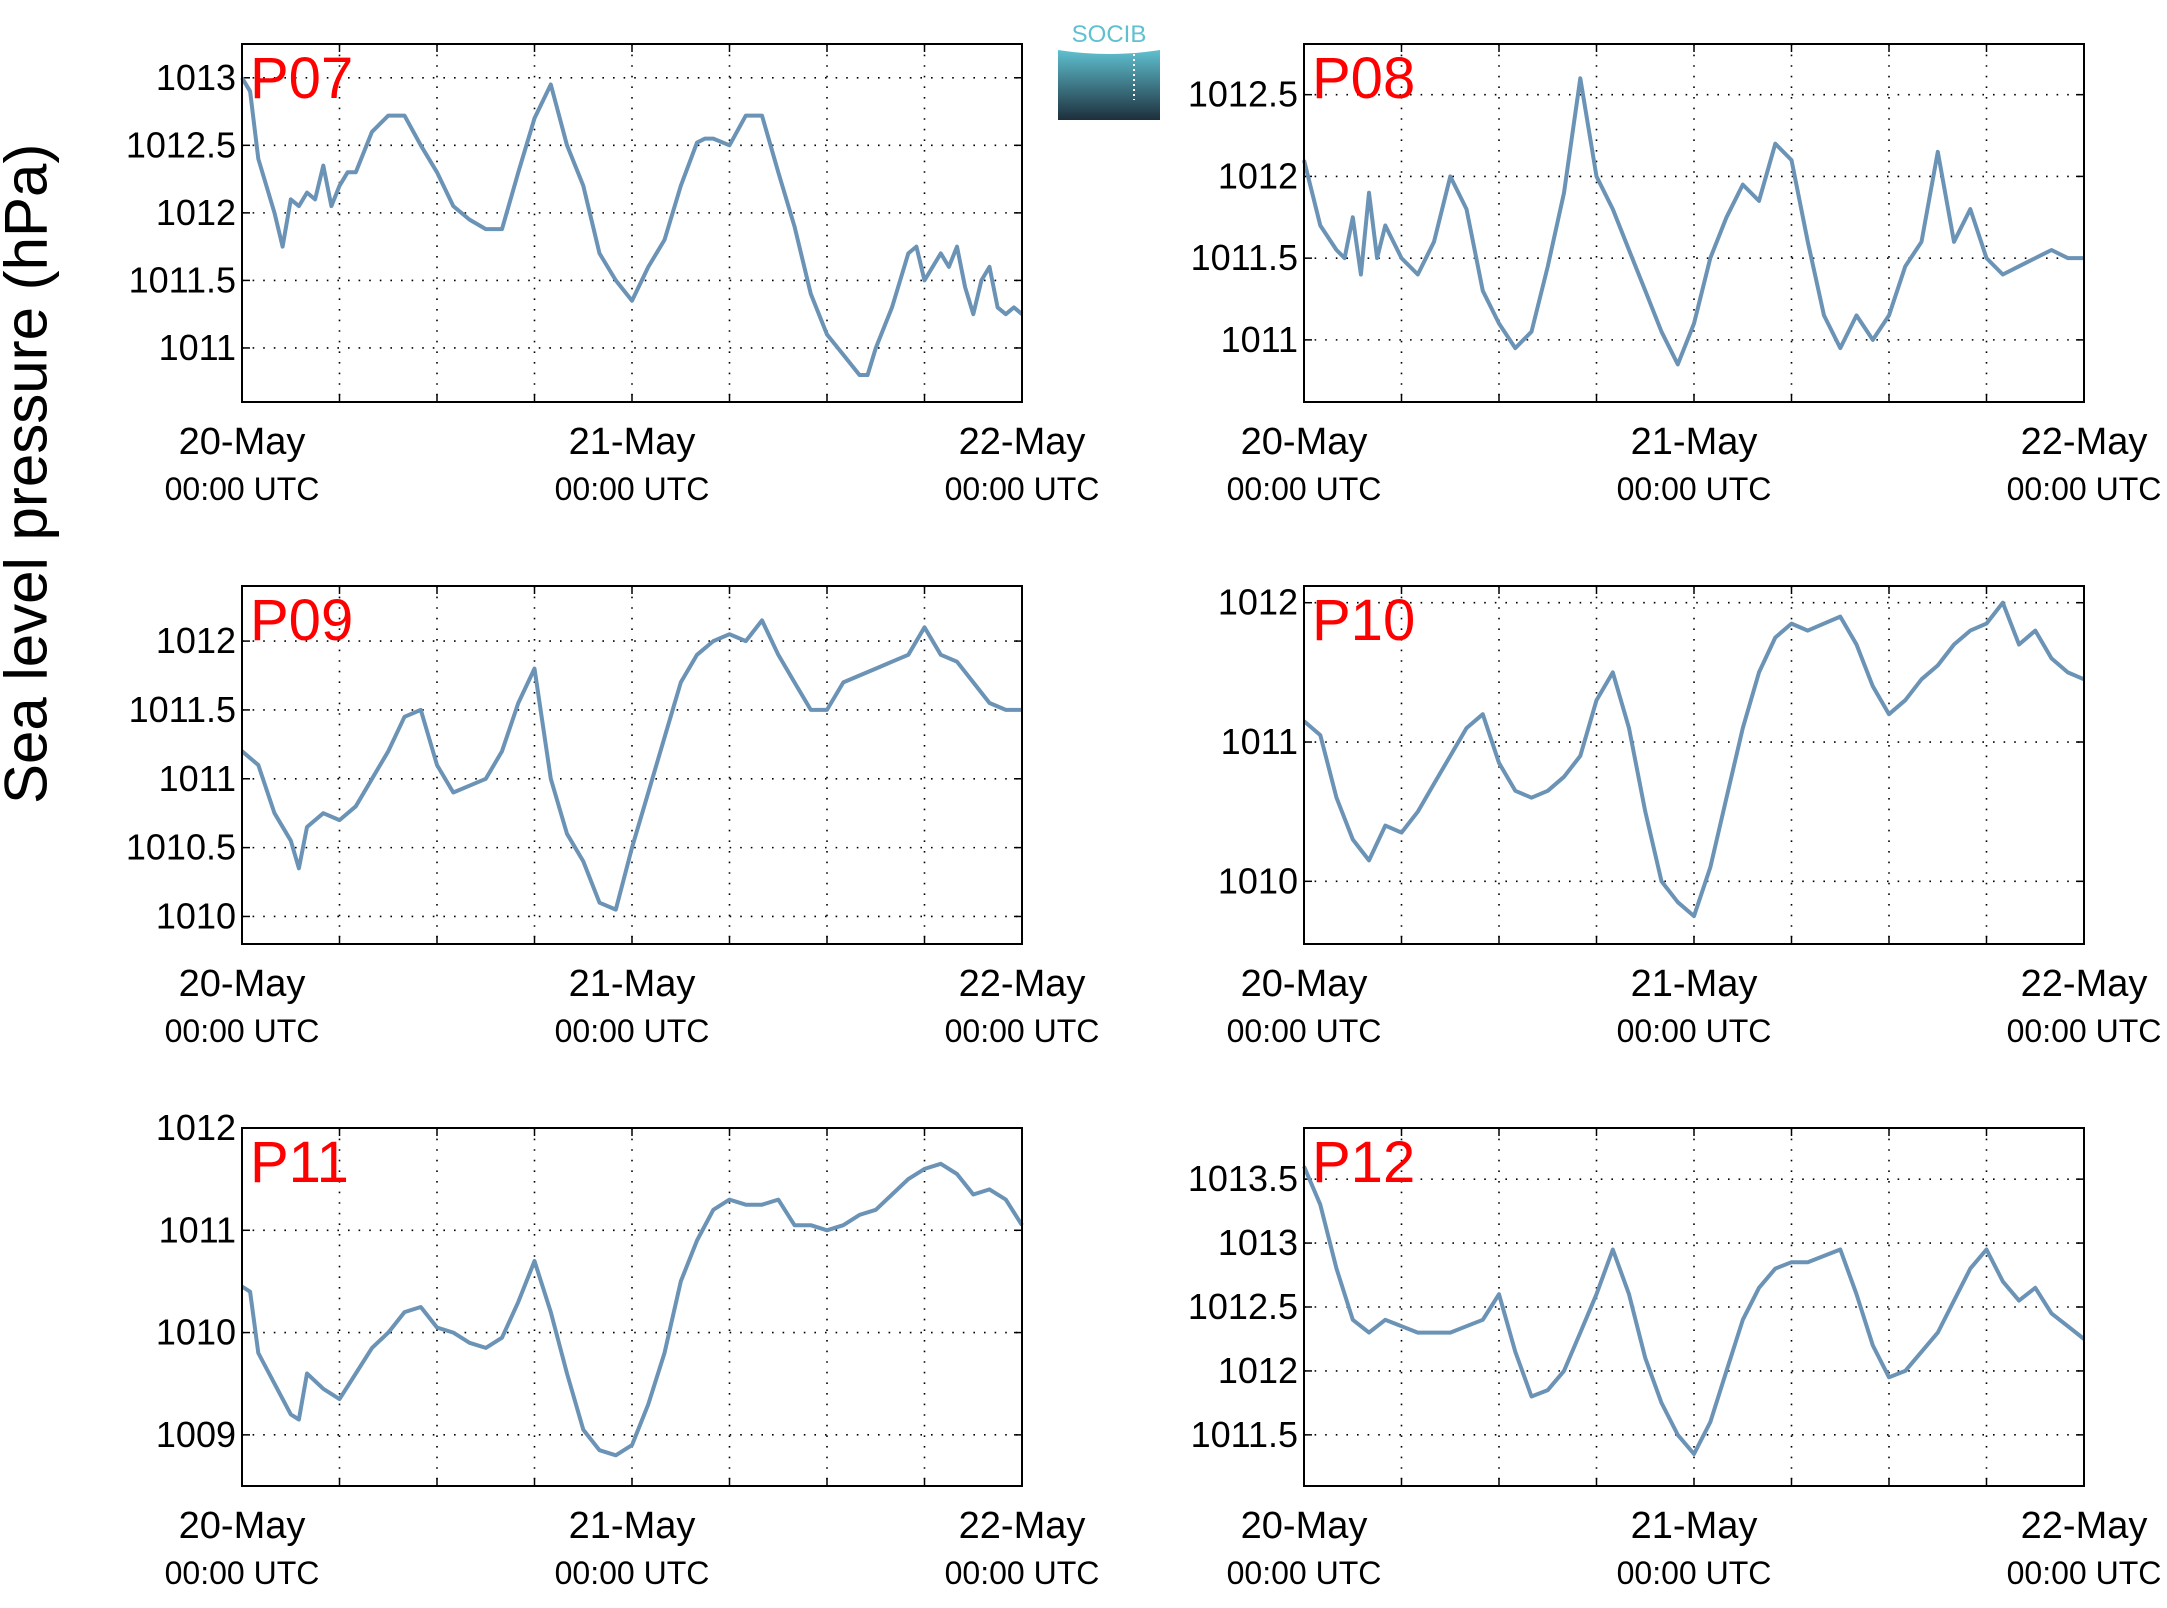  I want to click on subplot-title: P09, so click(301, 620).